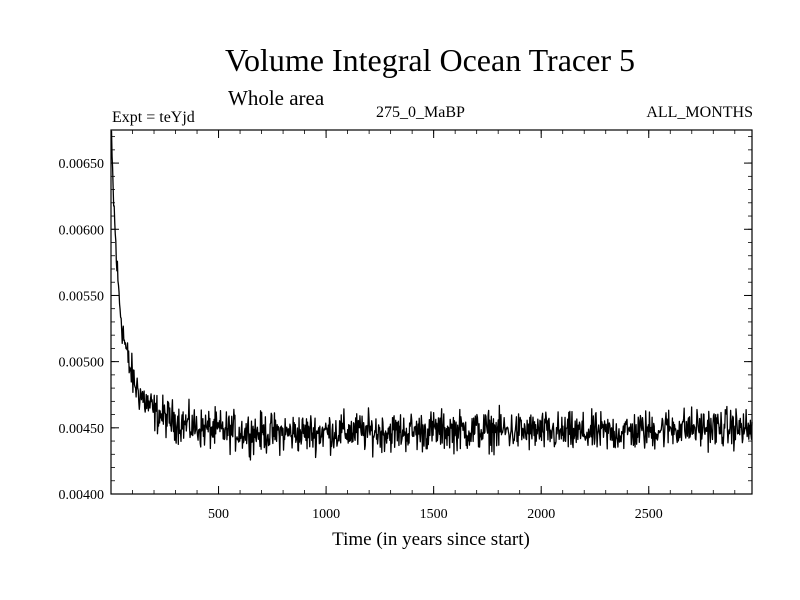  I want to click on x-tick-label: 500, so click(218, 514).